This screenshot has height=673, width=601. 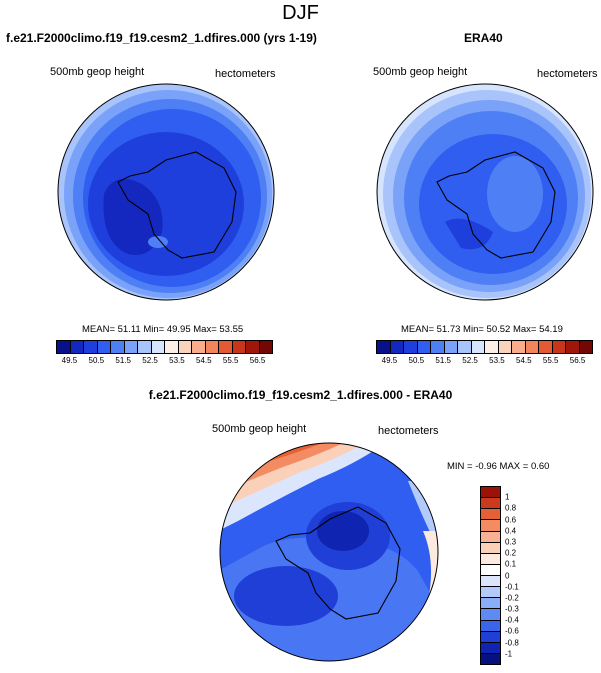 I want to click on colorbar-tick-label: 0.8, so click(x=511, y=508).